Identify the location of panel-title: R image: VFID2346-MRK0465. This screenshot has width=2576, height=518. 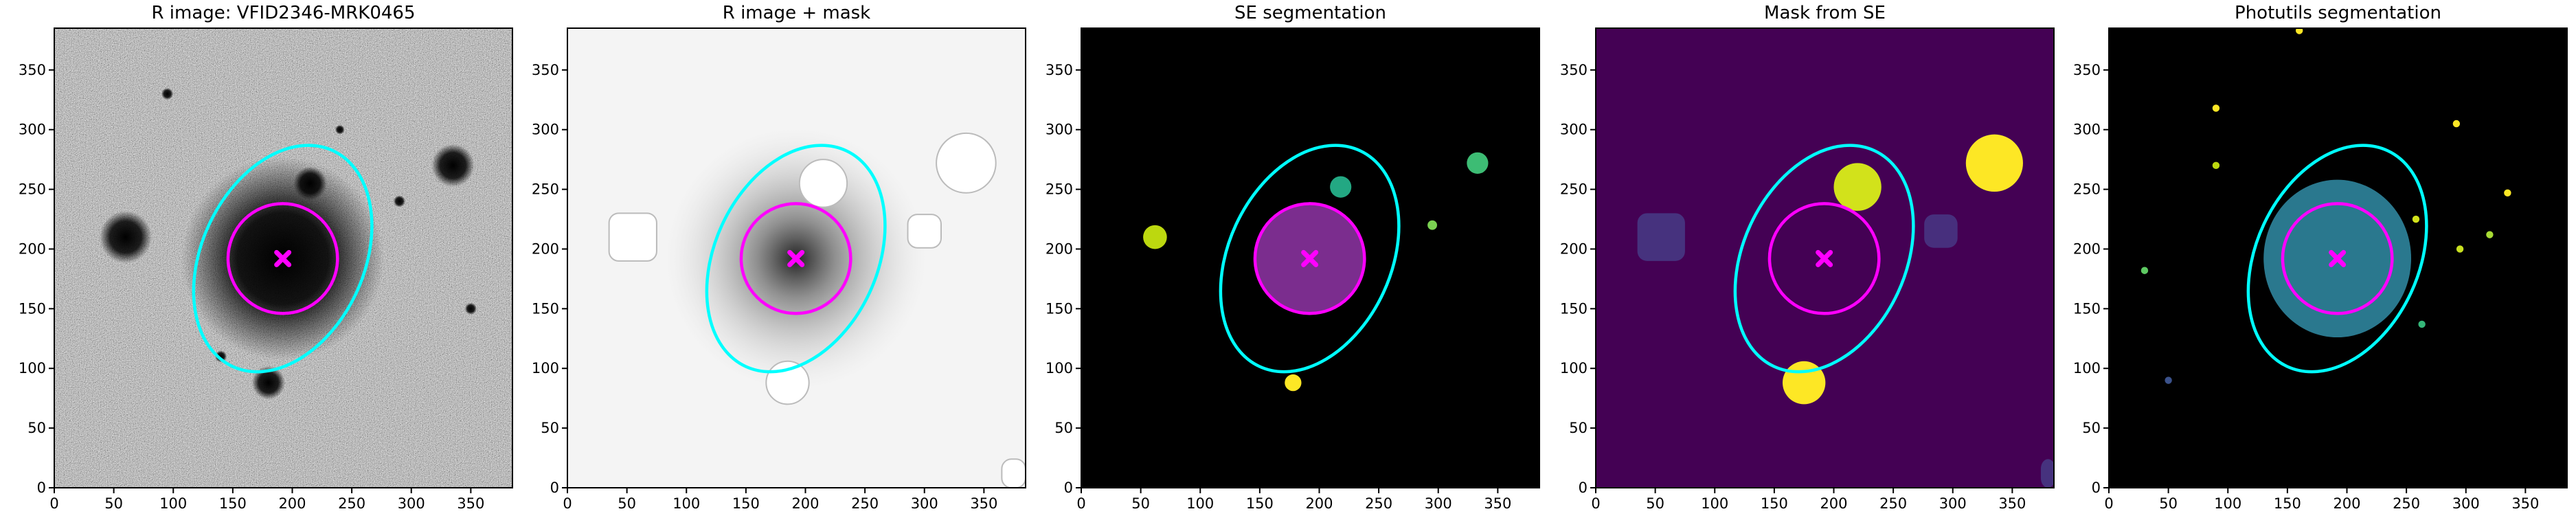
(283, 13).